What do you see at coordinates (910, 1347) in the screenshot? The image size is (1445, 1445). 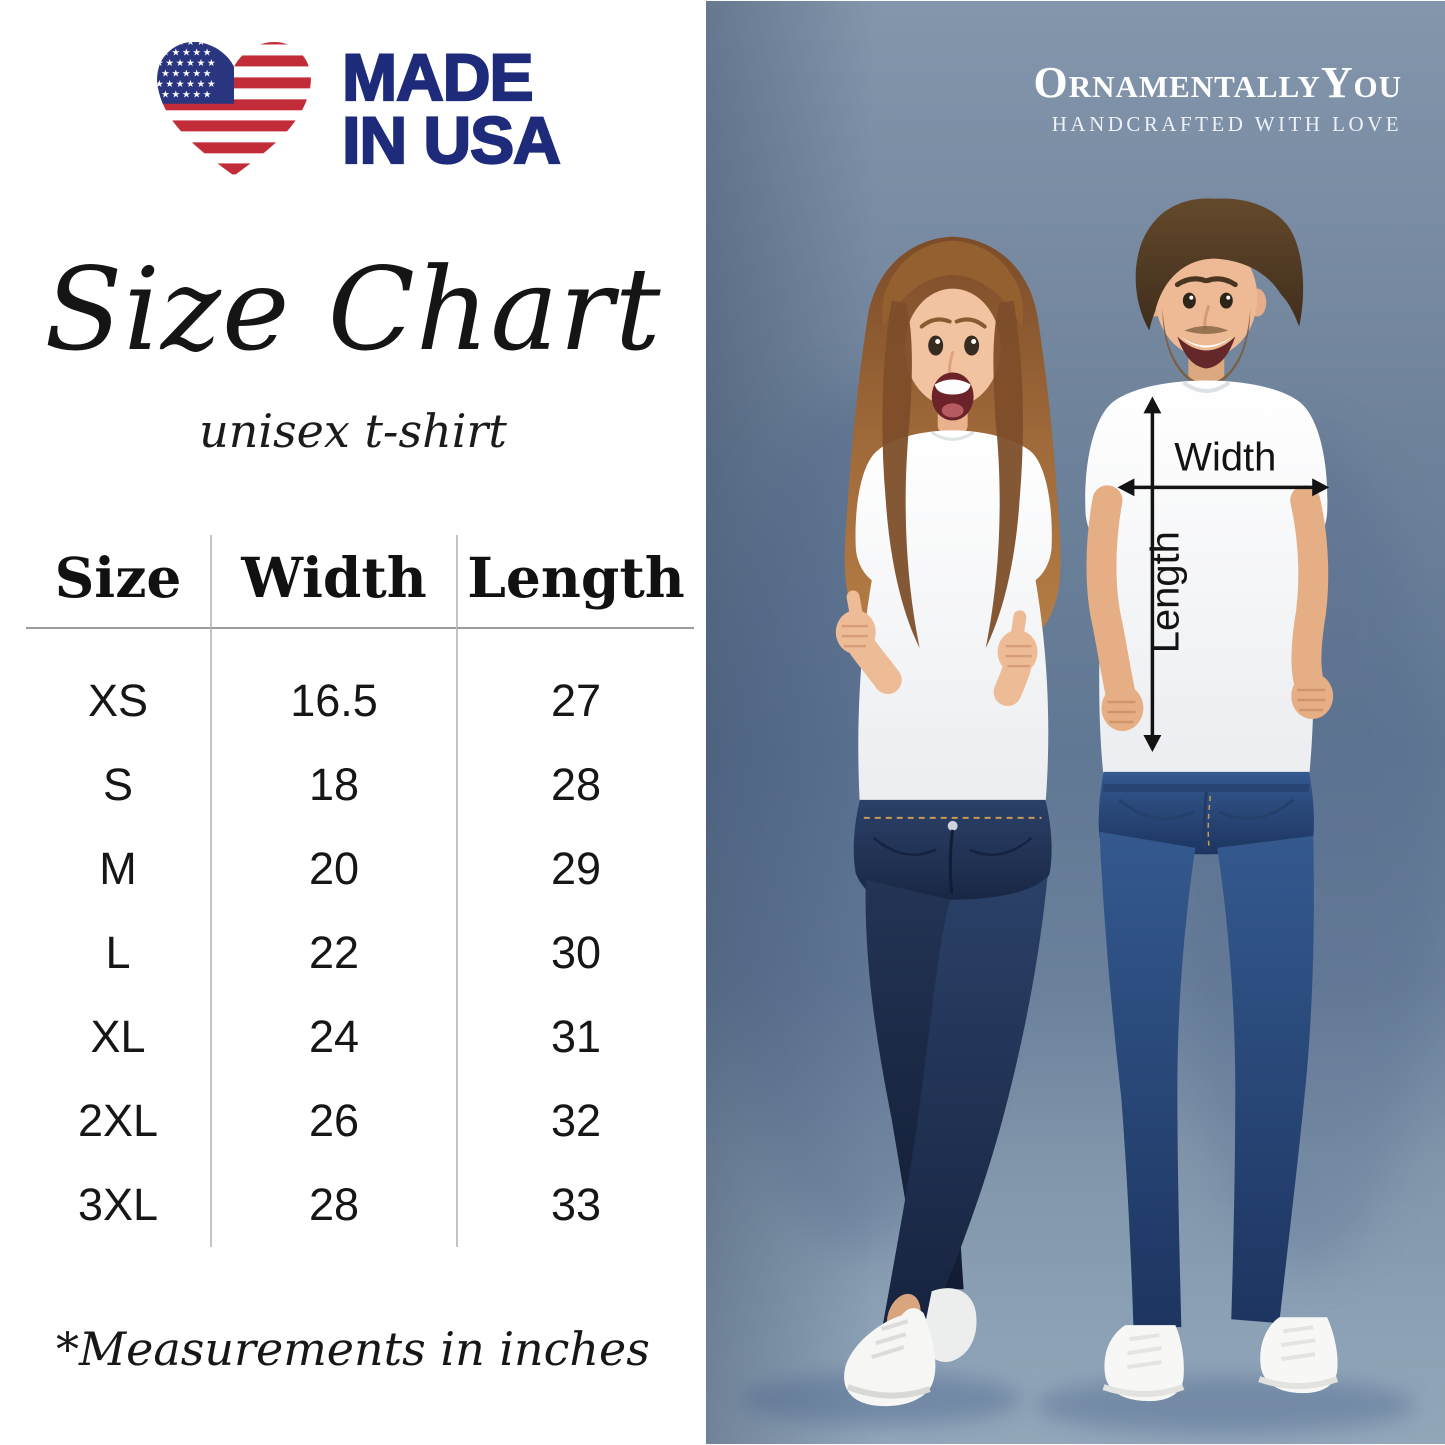 I see `woman-sneakers` at bounding box center [910, 1347].